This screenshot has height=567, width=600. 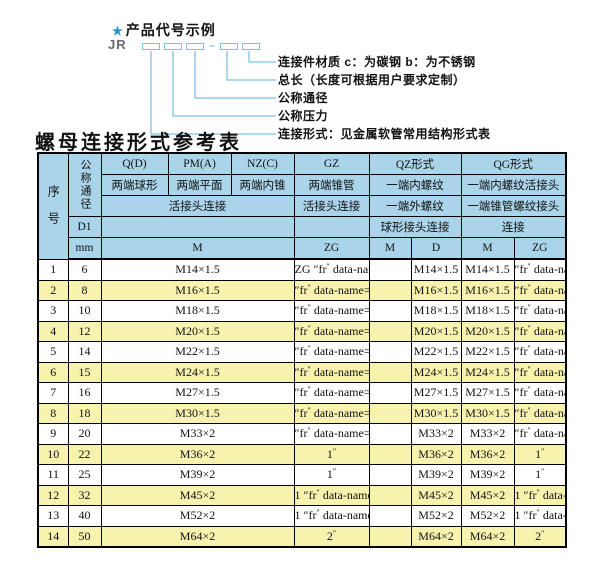 What do you see at coordinates (53, 516) in the screenshot?
I see `table-cell: 13` at bounding box center [53, 516].